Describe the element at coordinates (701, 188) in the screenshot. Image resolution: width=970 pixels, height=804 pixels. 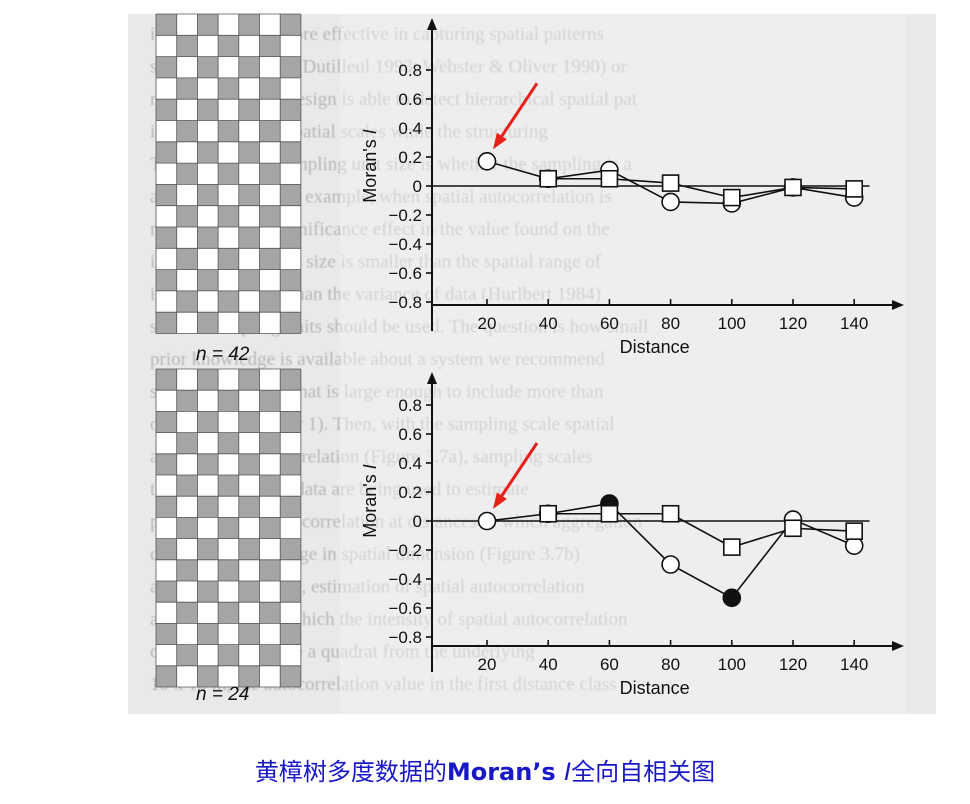
I see `square-series-line` at that location.